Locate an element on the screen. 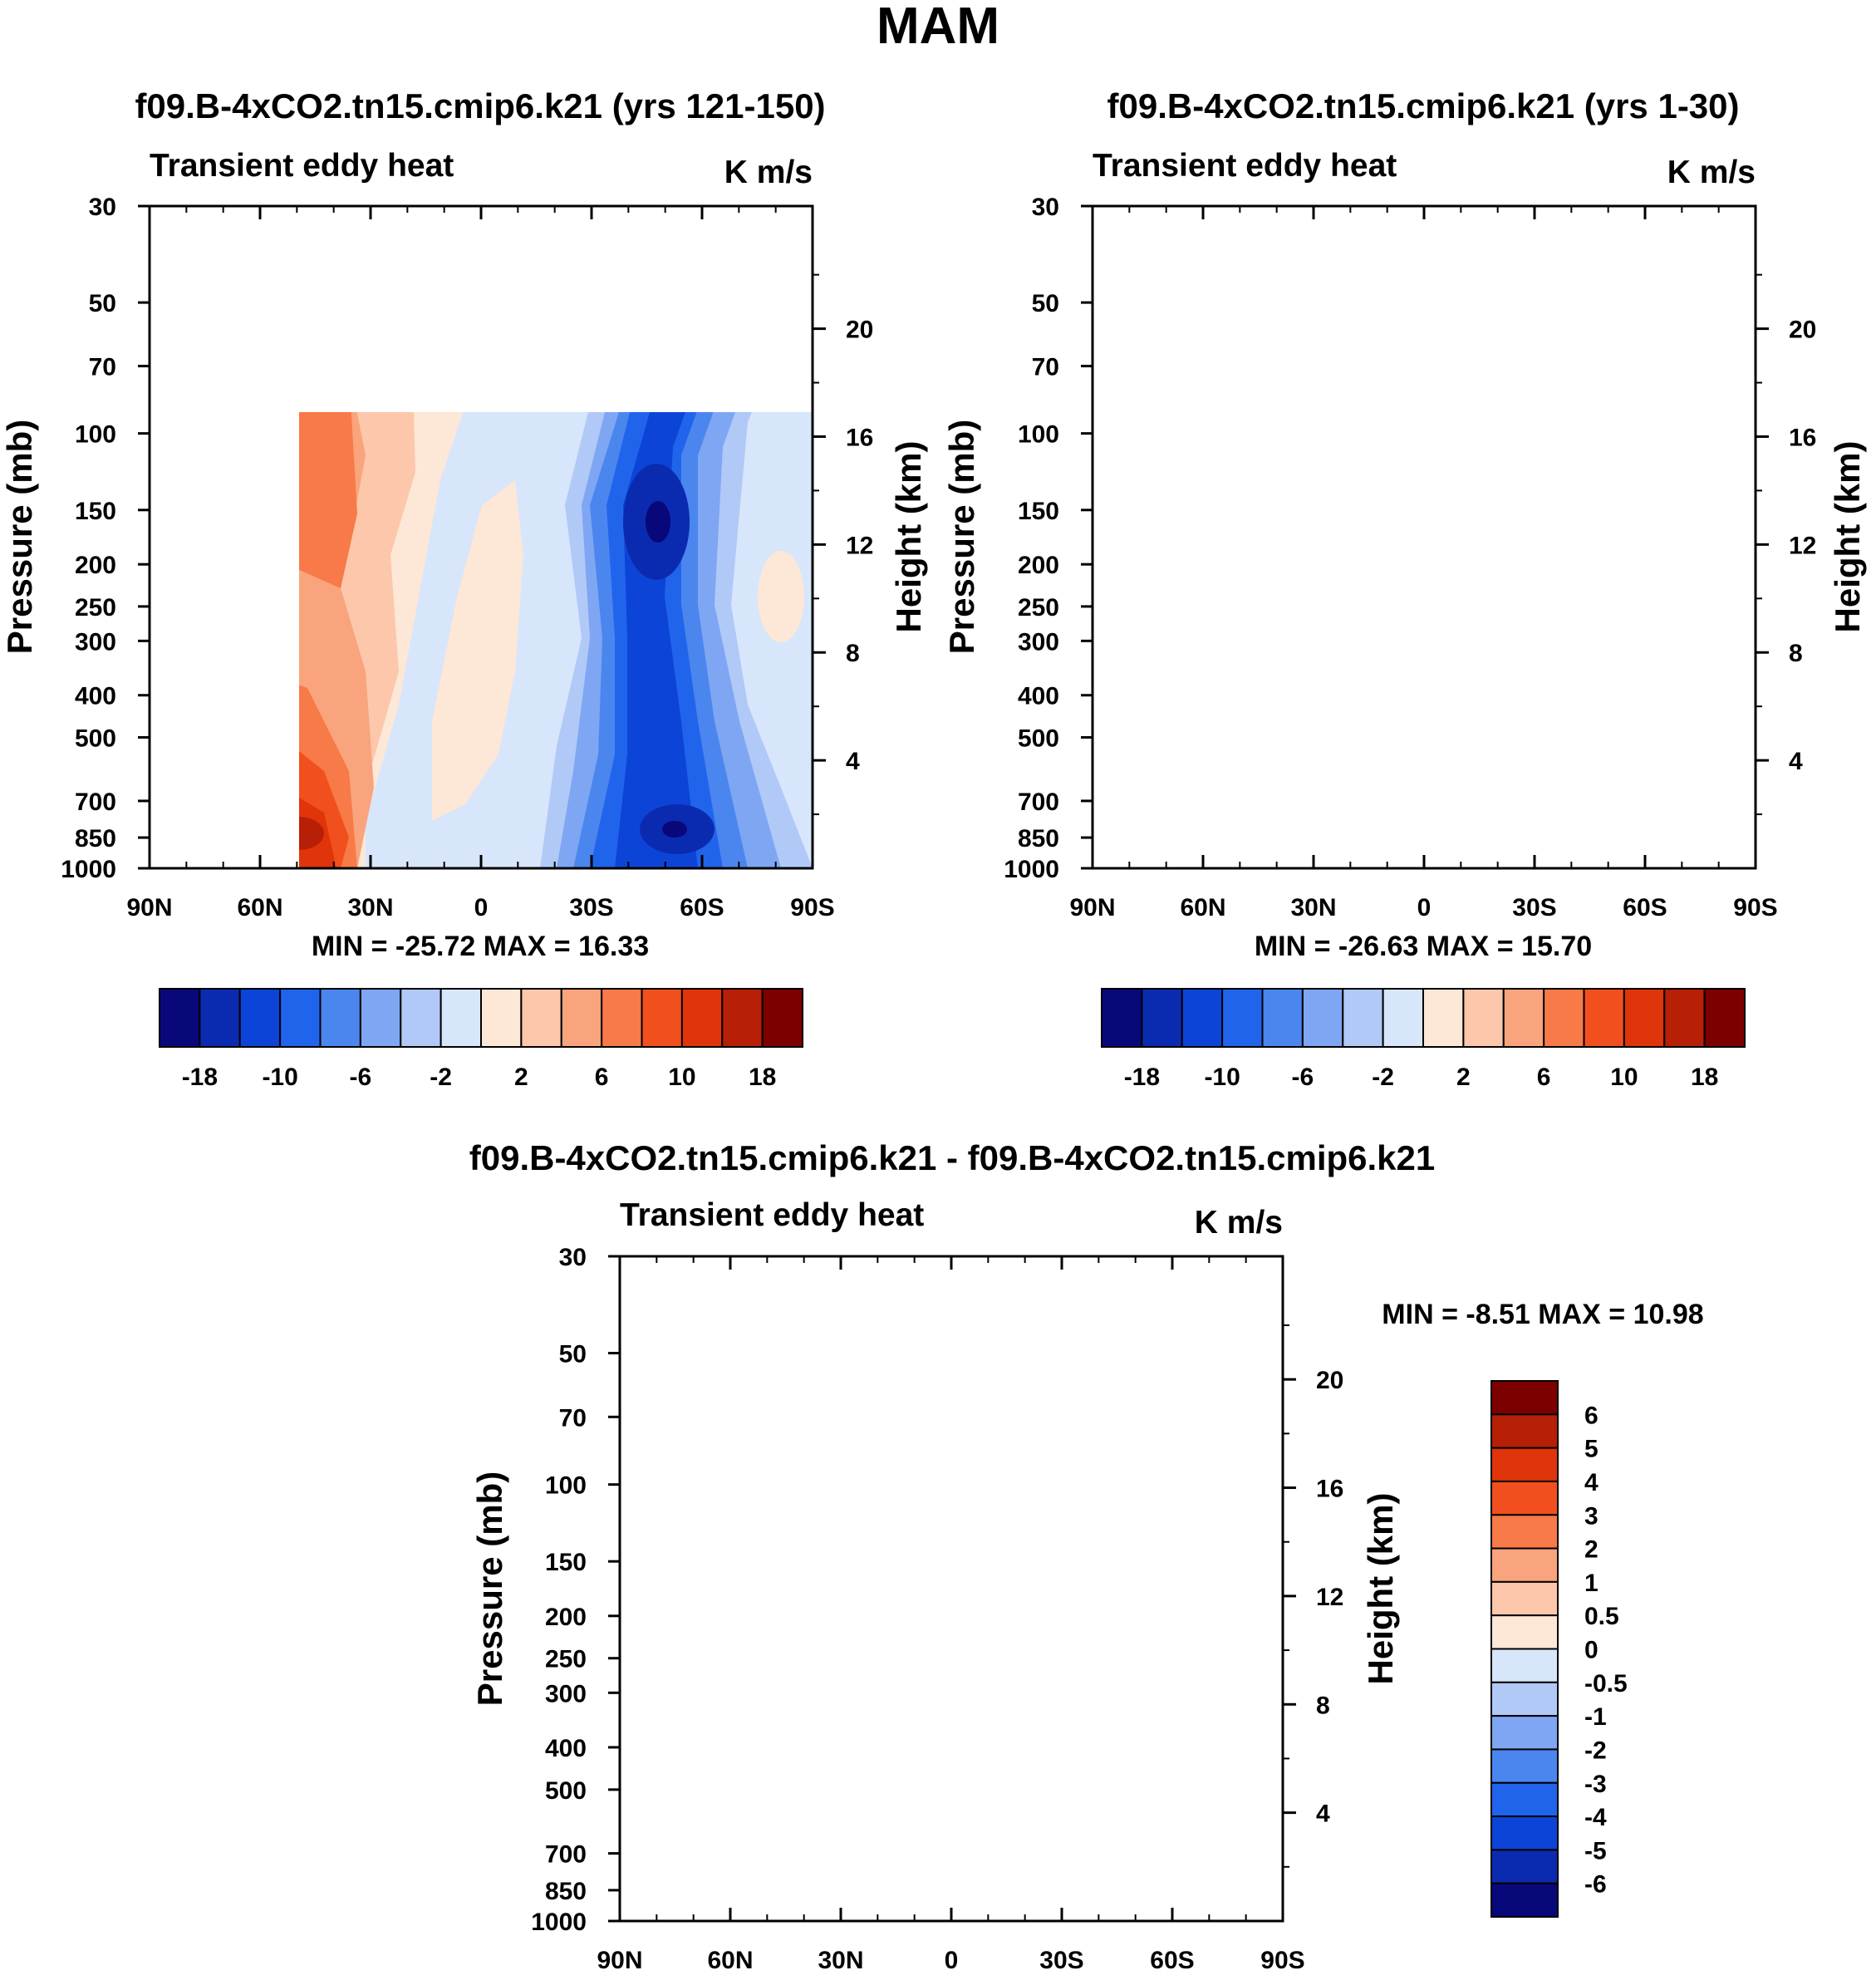  panel-b-field-0p-c is located at coordinates (1724, 596).